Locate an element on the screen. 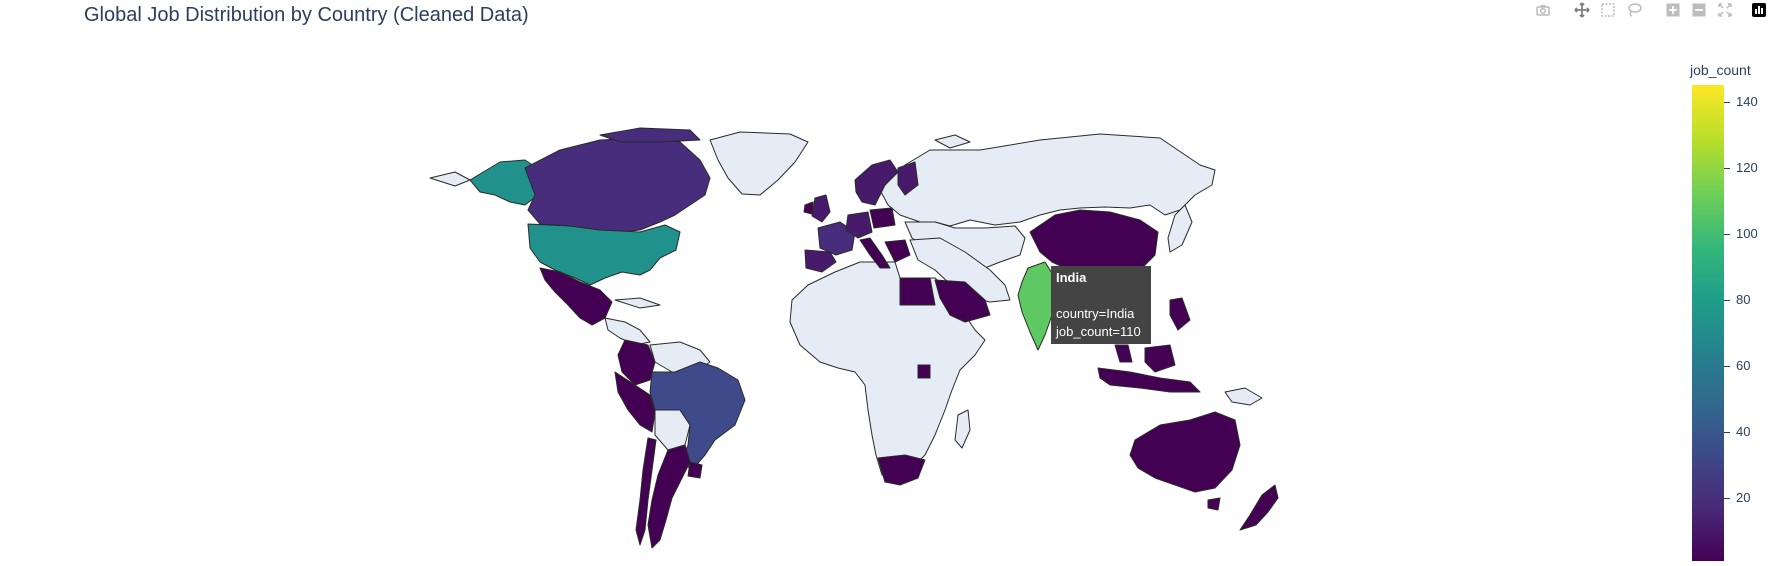  country-argentina is located at coordinates (669, 496).